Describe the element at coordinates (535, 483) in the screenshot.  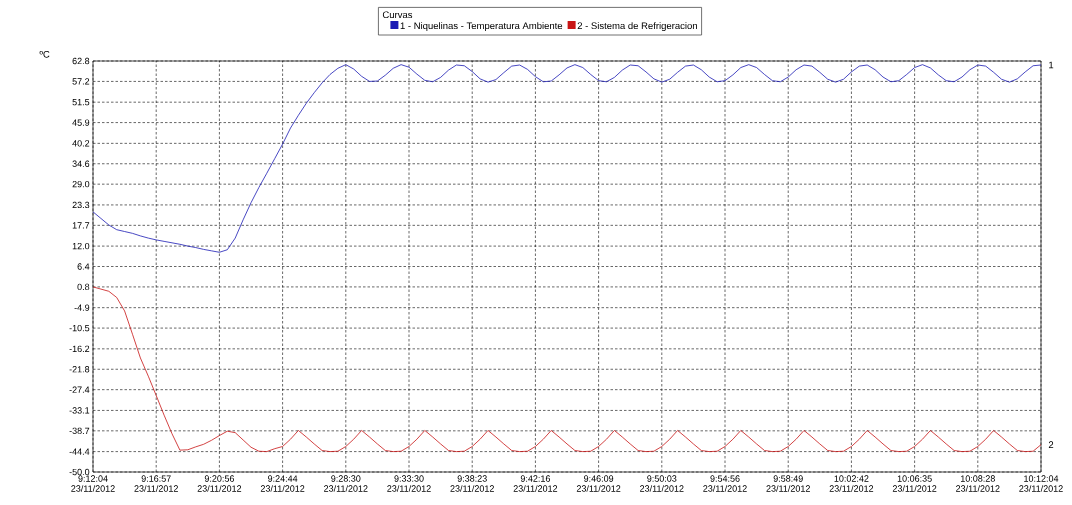
I see `x-tick-label: 9:42:16 23/11/2012` at that location.